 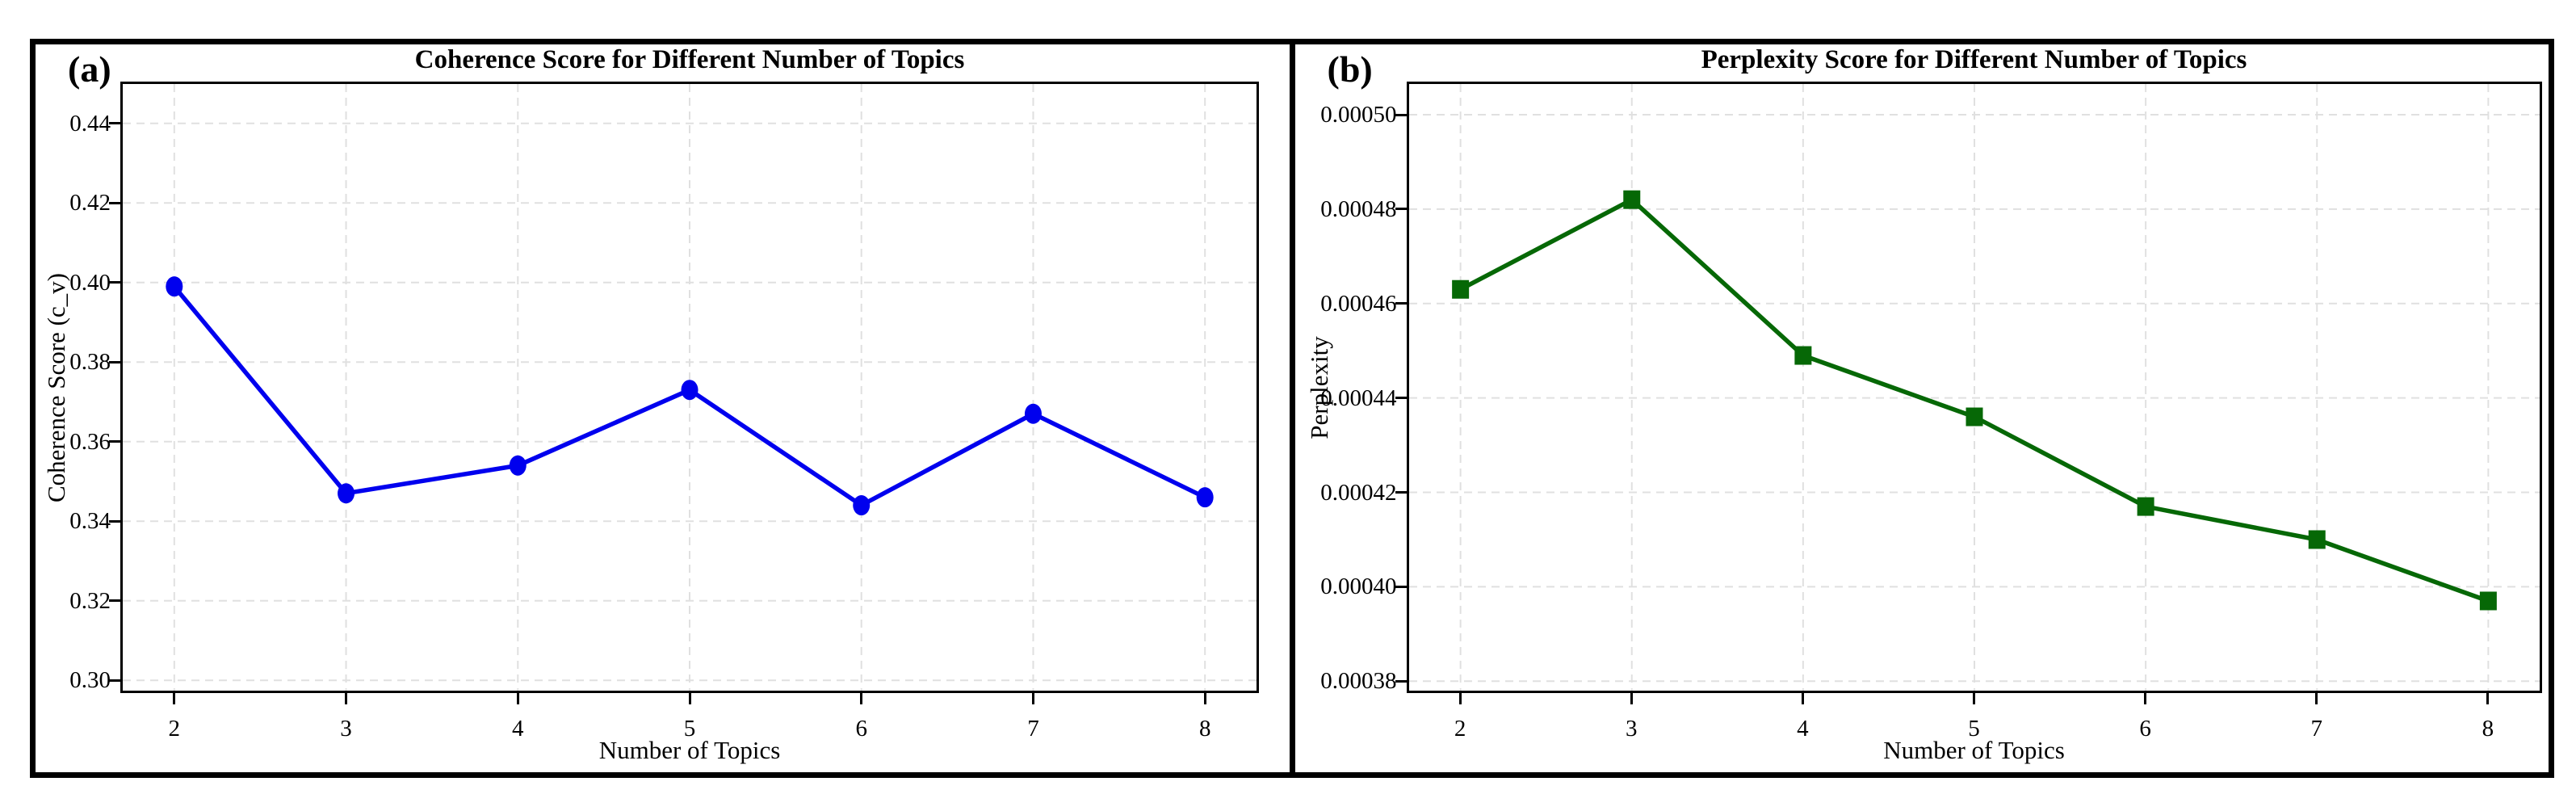 What do you see at coordinates (90, 123) in the screenshot?
I see `y-tick-label: 0.44` at bounding box center [90, 123].